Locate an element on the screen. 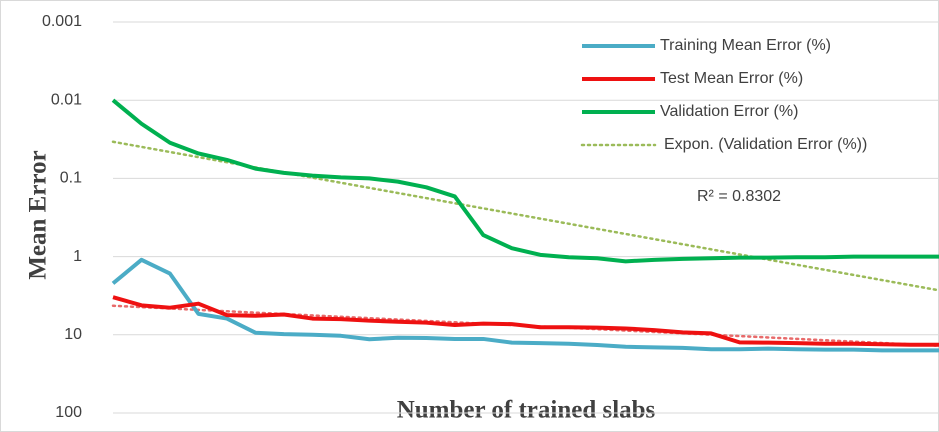 The height and width of the screenshot is (432, 939). annotation: R² = 0.8302 is located at coordinates (739, 196).